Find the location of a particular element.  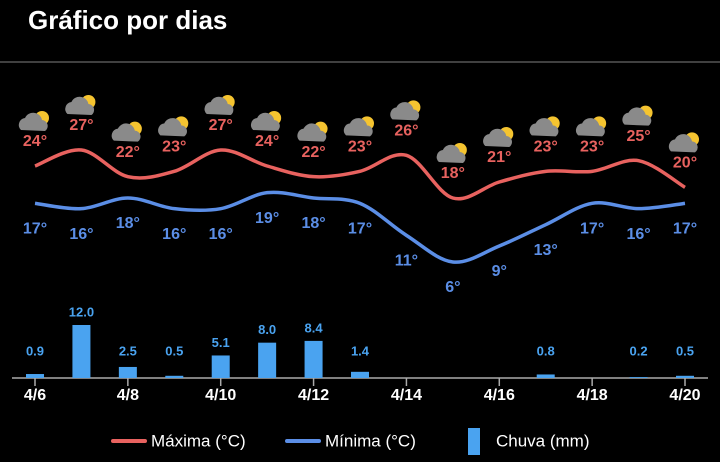

x-tick-label: 4/16 is located at coordinates (499, 395).